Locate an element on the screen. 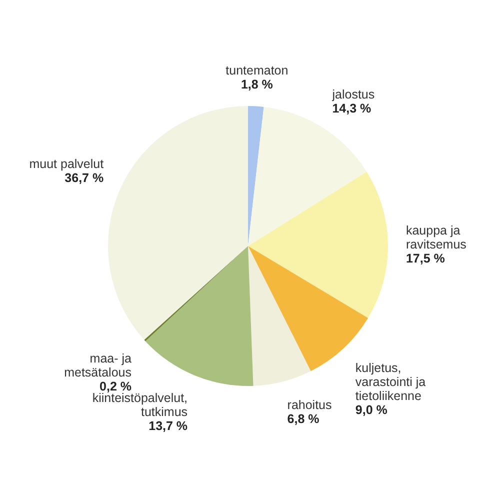 The image size is (496, 481). data-label: 1,8 % is located at coordinates (256, 84).